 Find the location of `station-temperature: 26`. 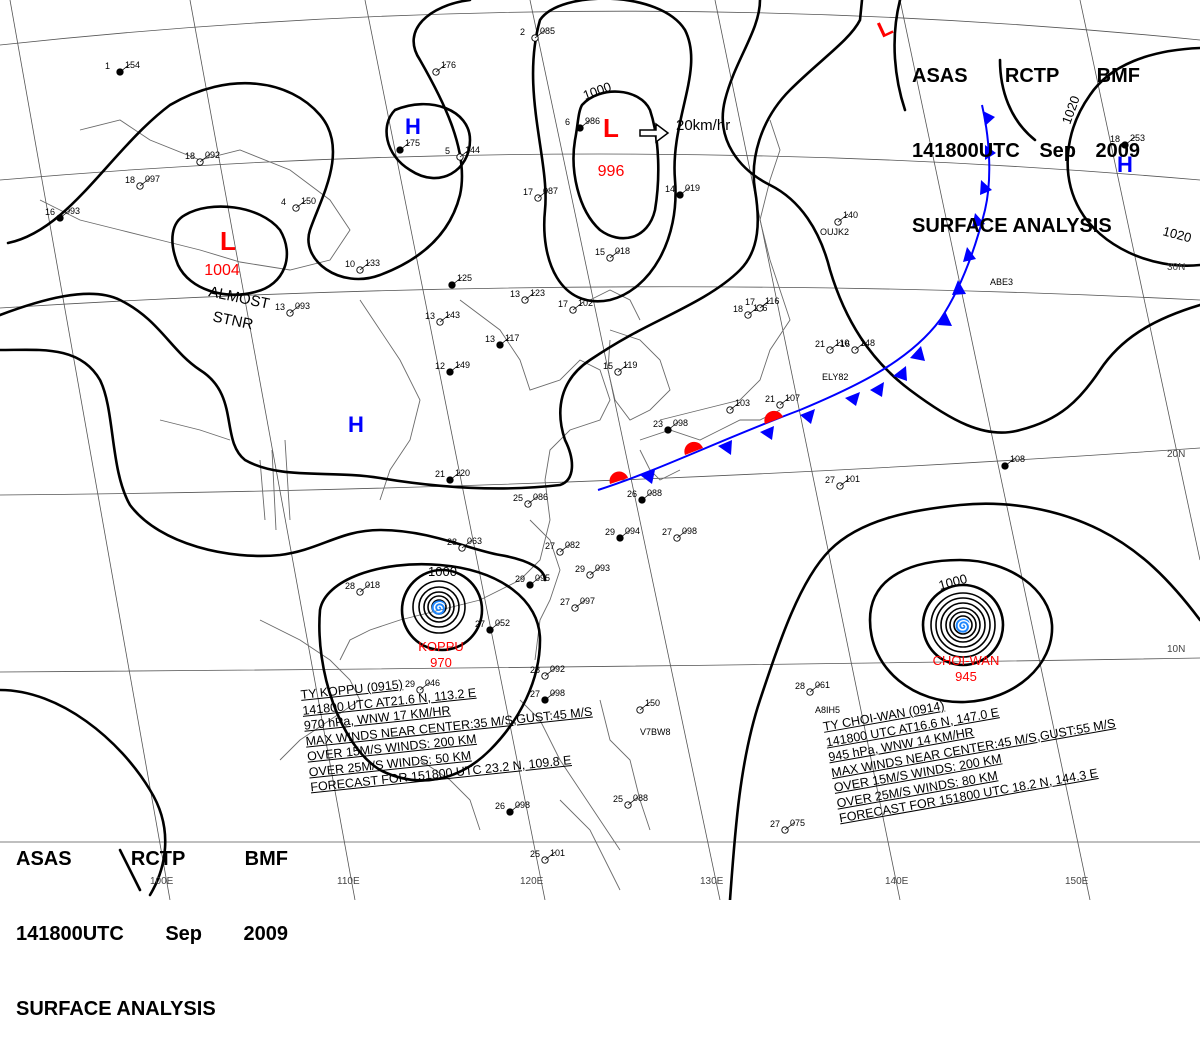

station-temperature: 26 is located at coordinates (632, 494).